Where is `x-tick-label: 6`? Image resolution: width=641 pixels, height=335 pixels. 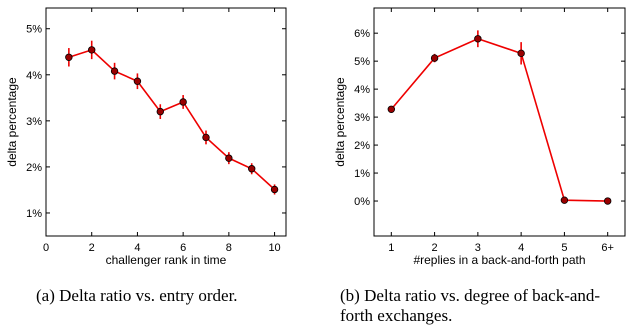 x-tick-label: 6 is located at coordinates (183, 248).